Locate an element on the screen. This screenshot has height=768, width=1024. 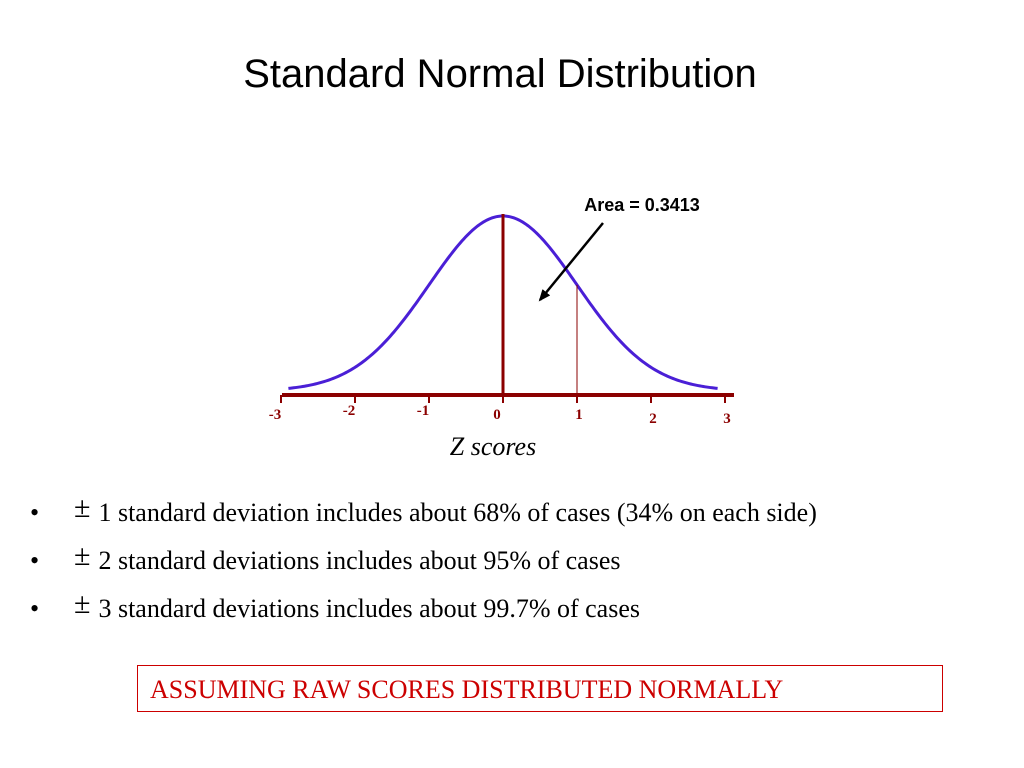
x-tick-label: 1 is located at coordinates (579, 415).